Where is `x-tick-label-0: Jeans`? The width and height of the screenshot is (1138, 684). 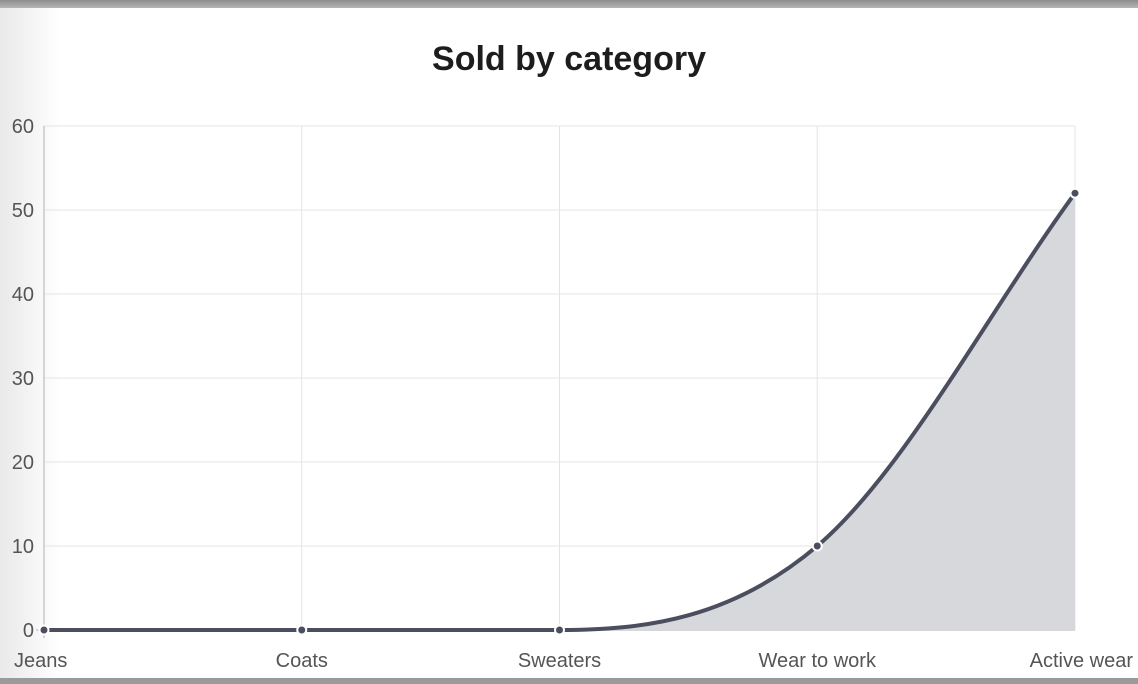 x-tick-label-0: Jeans is located at coordinates (40, 661).